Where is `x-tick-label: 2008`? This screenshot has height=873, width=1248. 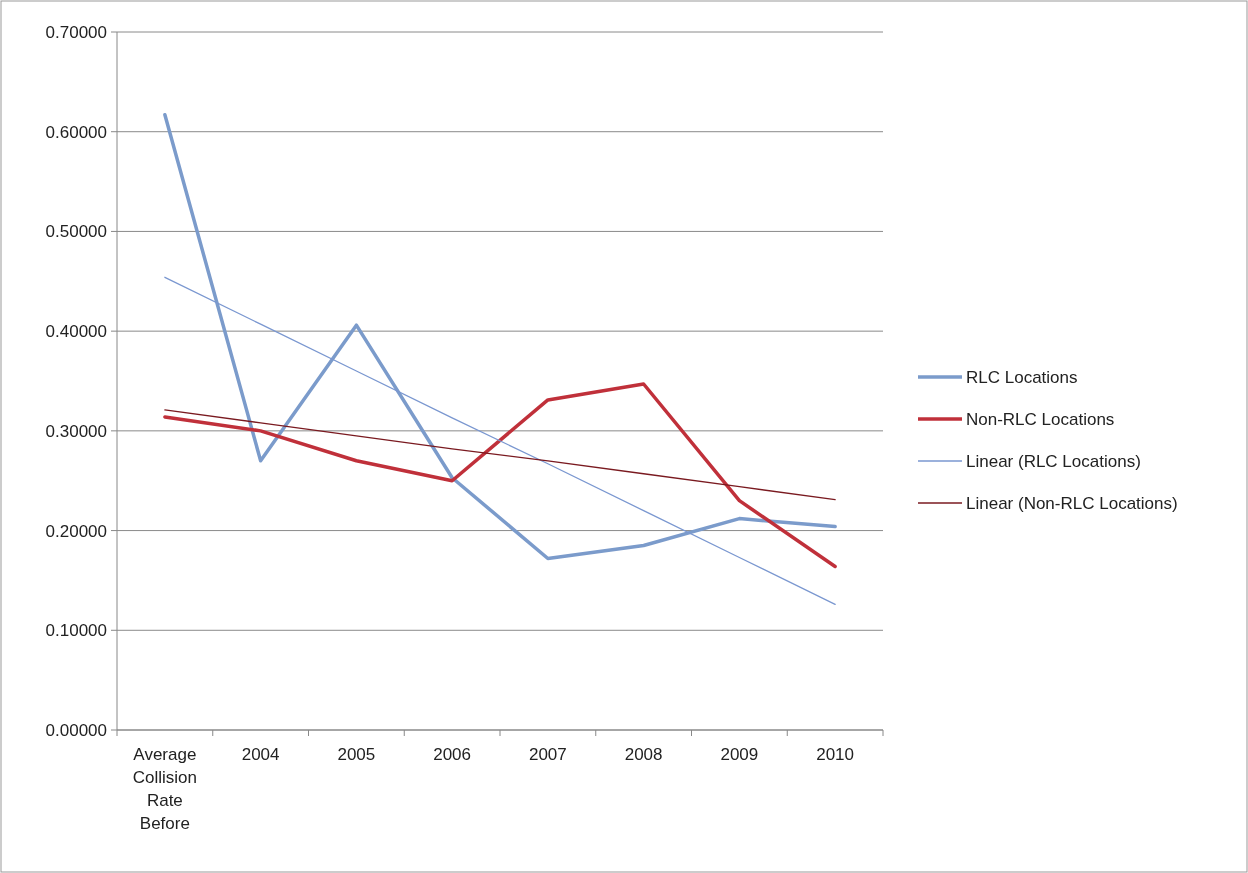
x-tick-label: 2008 is located at coordinates (643, 754).